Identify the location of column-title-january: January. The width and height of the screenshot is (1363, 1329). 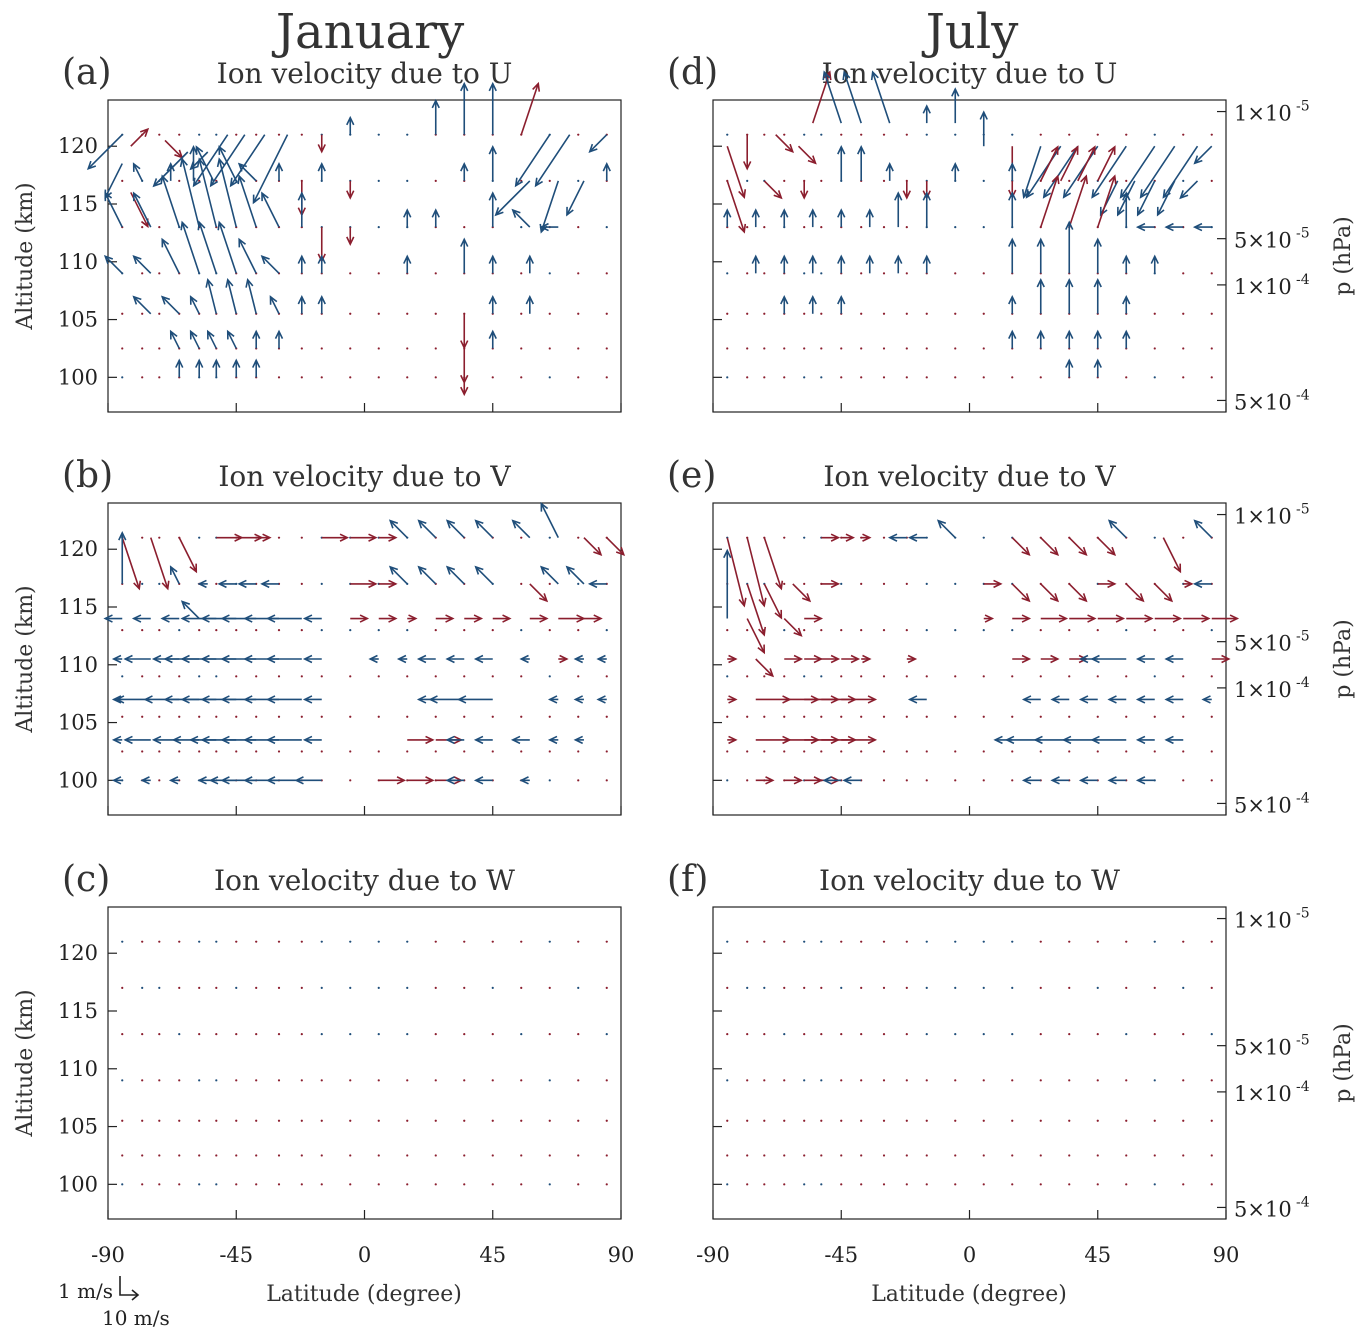
(367, 32).